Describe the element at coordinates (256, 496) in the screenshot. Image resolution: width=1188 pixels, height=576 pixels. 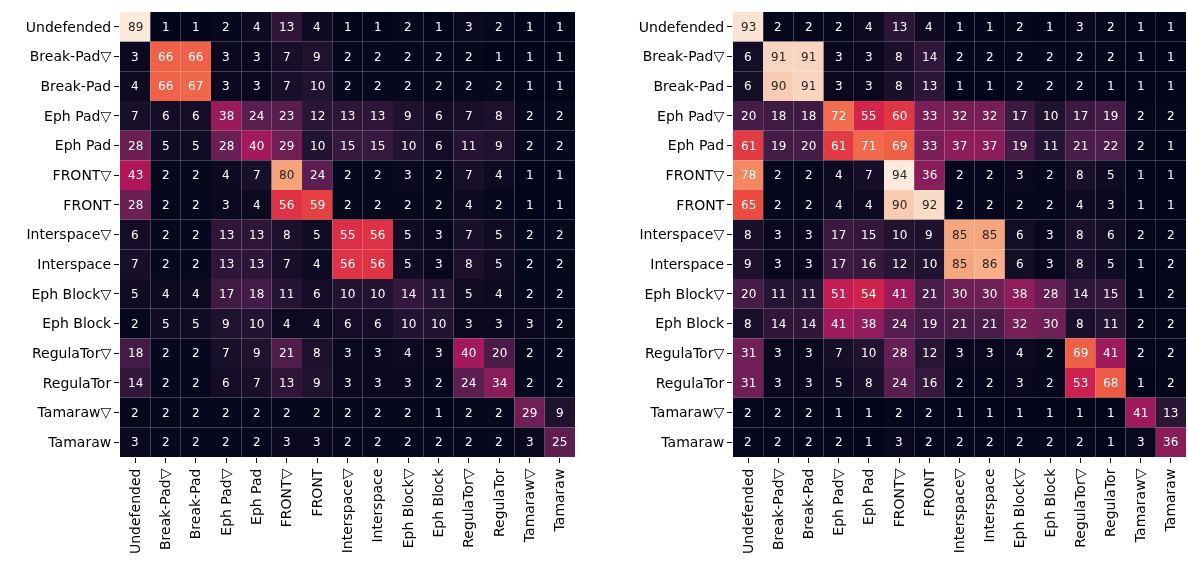
I see `x-tick-label: Eph Pad` at that location.